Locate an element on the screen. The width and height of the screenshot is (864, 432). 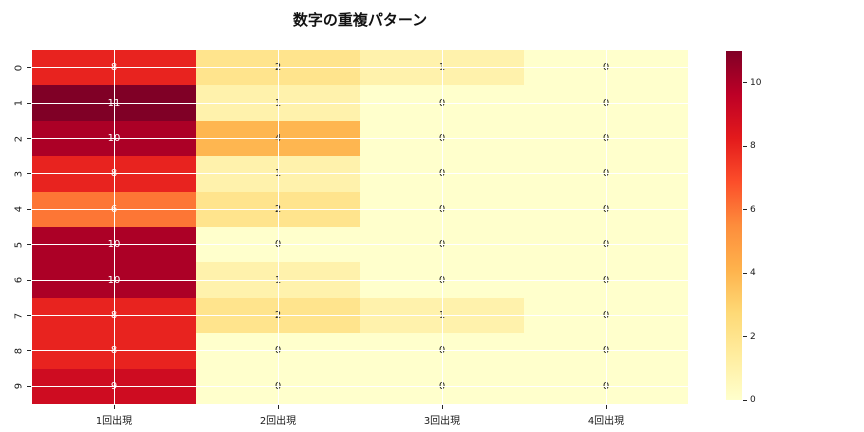
colorbar-tick-label: 6 is located at coordinates (753, 209).